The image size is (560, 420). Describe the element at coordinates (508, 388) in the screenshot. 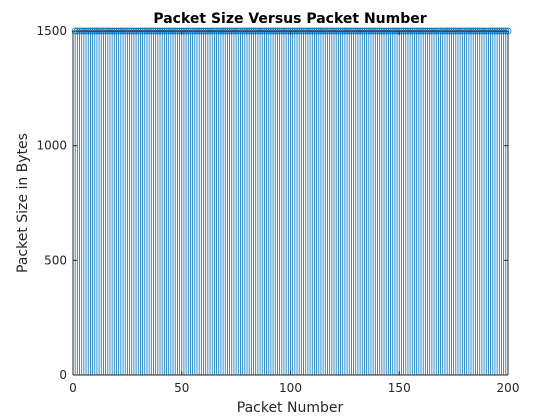

I see `x-tick-label: 200` at that location.